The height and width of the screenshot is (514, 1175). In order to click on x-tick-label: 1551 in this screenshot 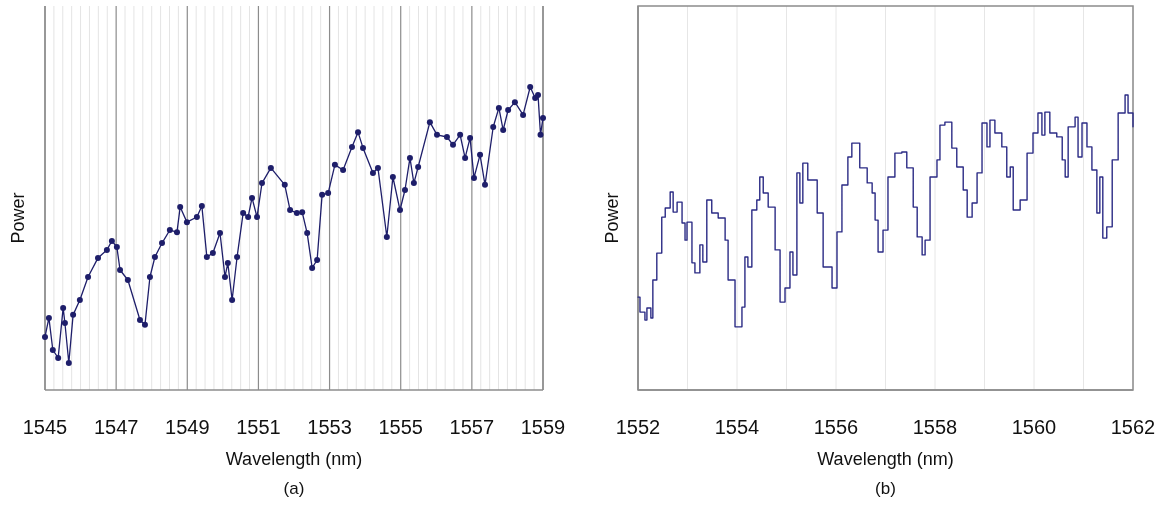, I will do `click(258, 427)`.